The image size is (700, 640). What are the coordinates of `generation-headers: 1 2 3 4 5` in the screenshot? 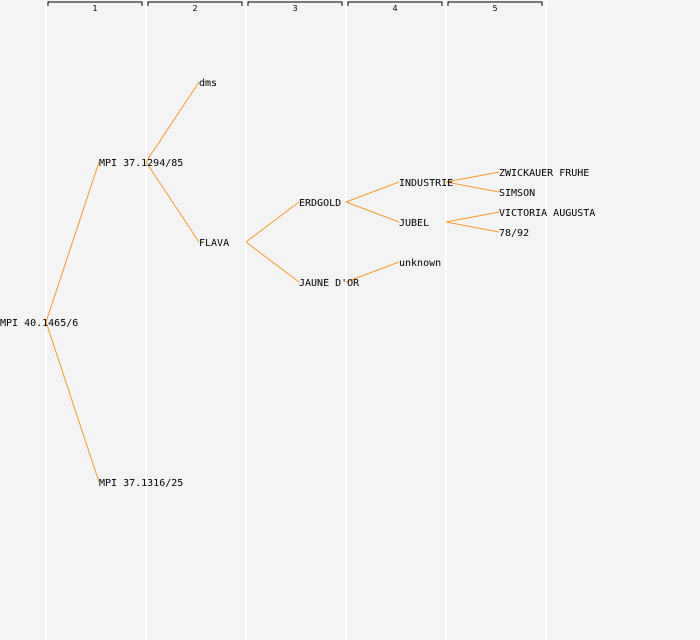 It's located at (295, 7).